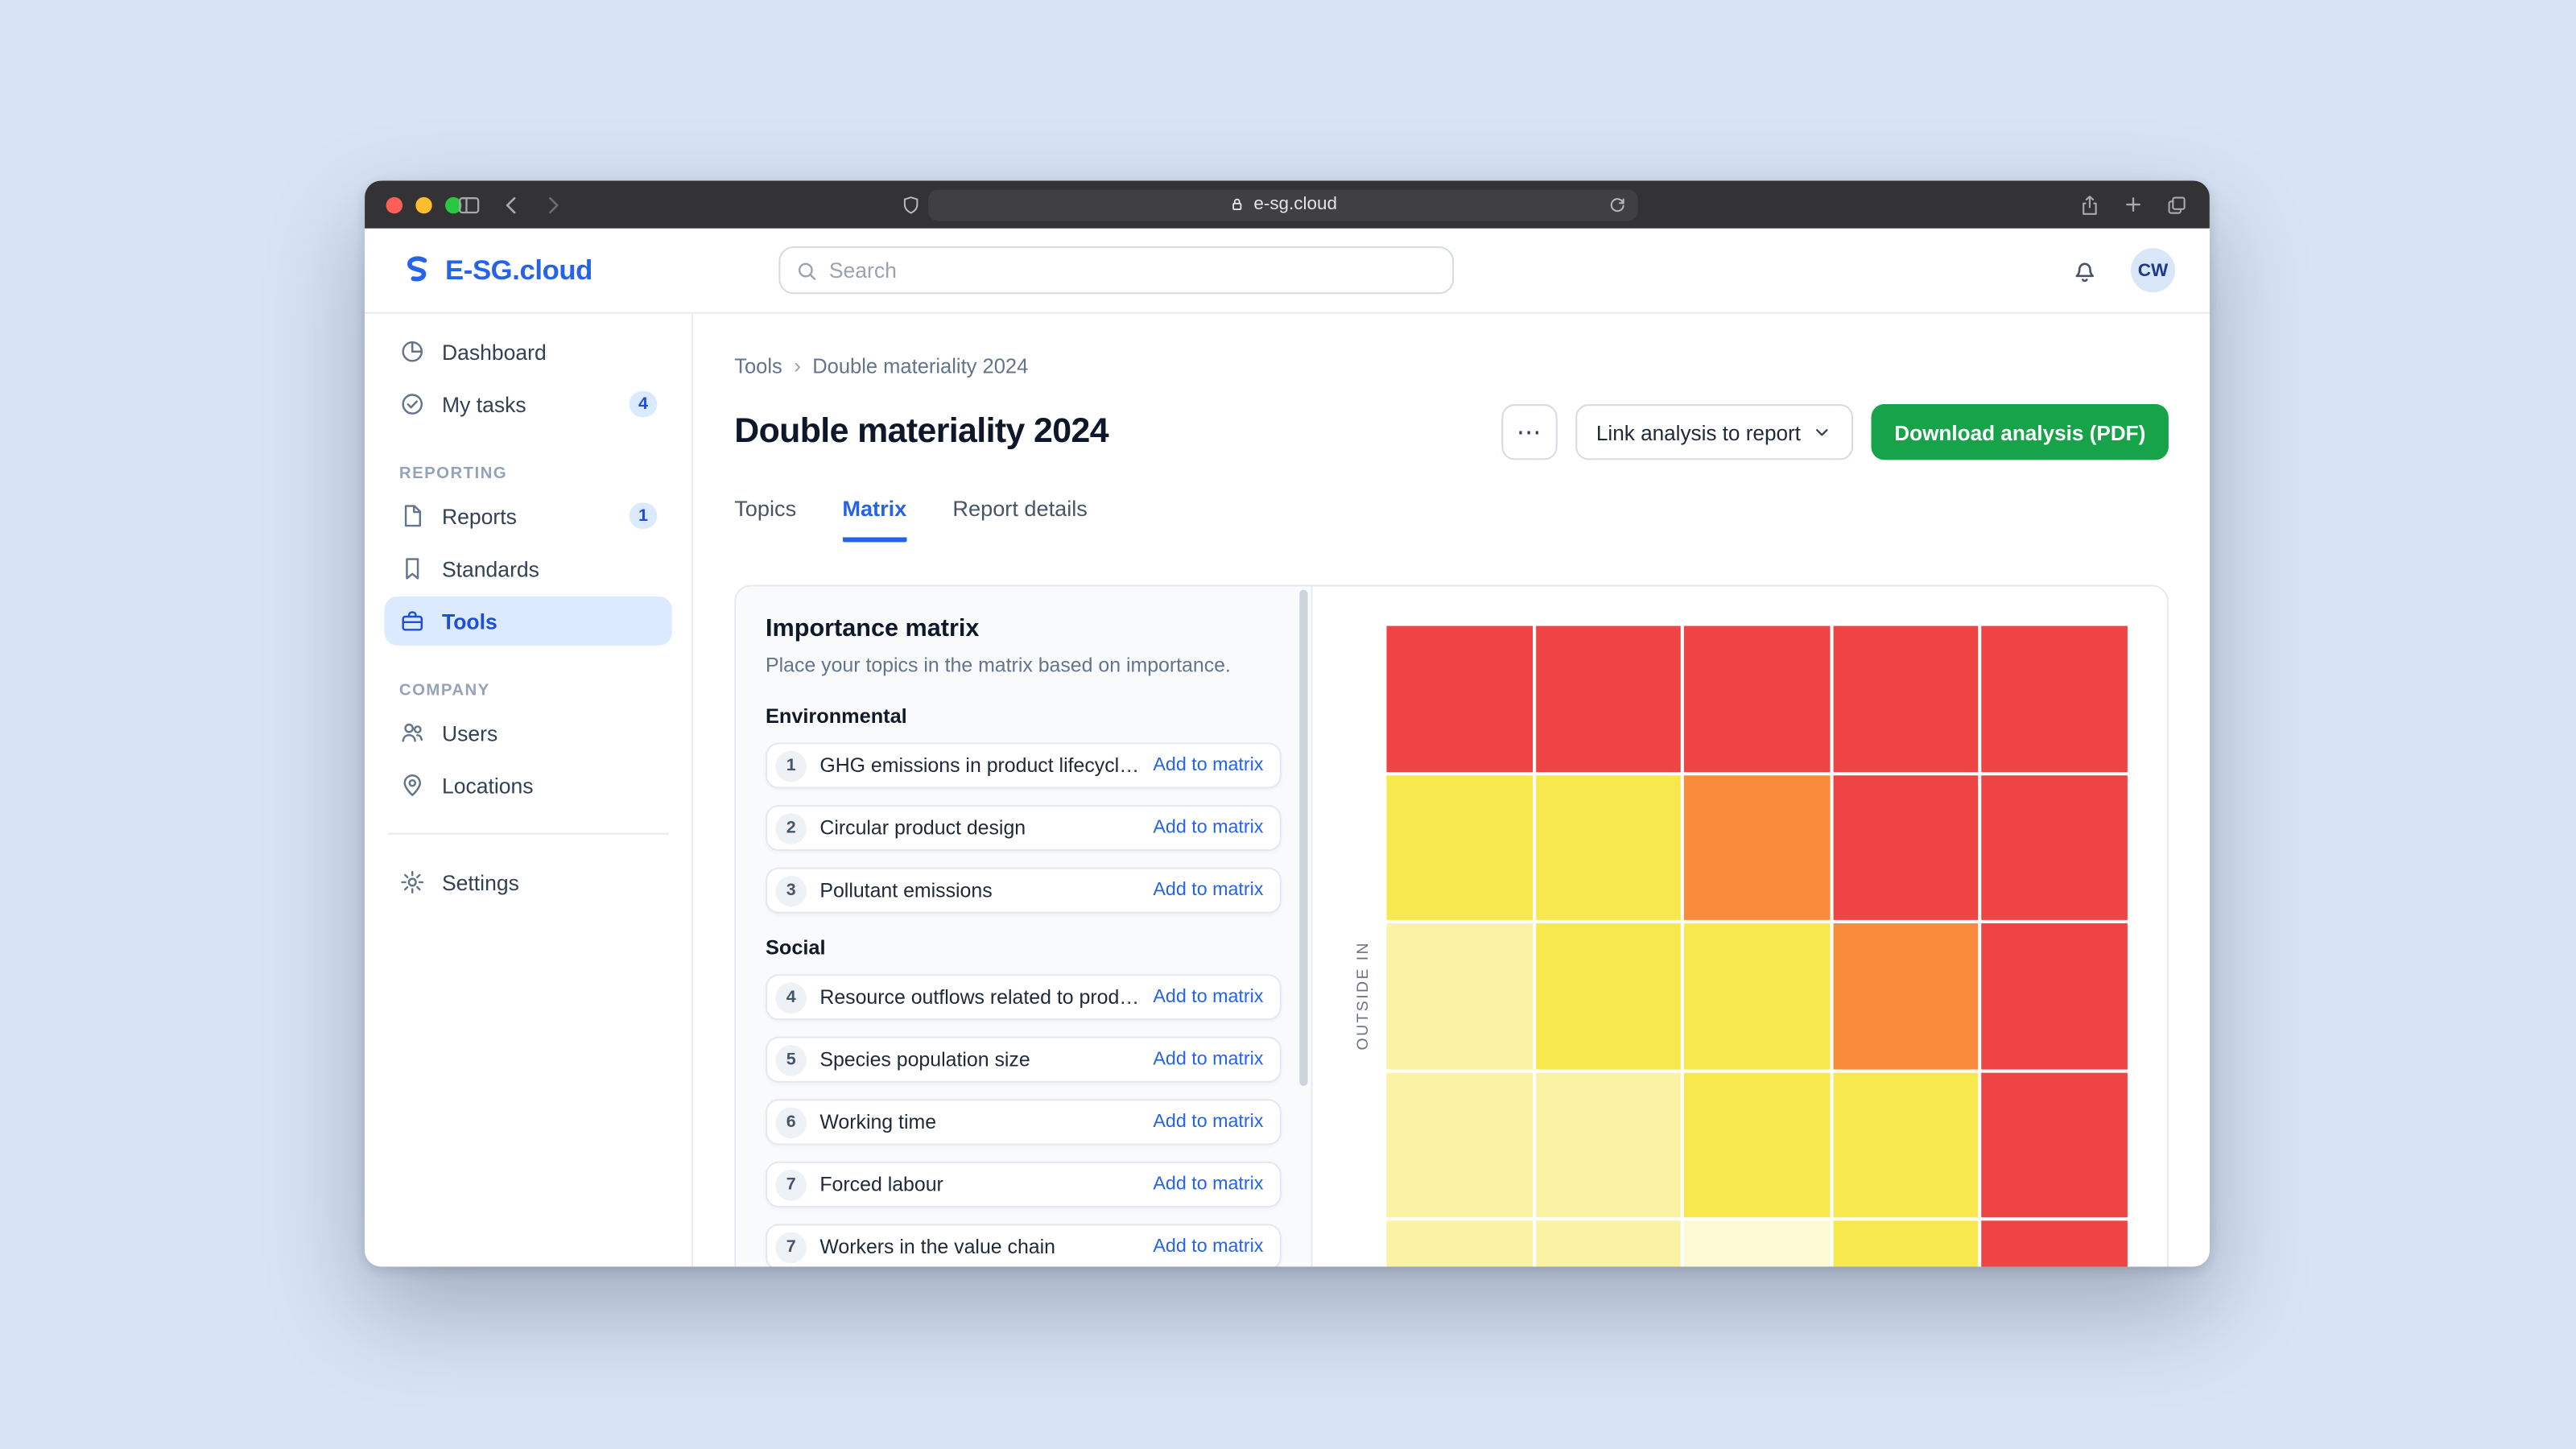  Describe the element at coordinates (528, 882) in the screenshot. I see `sidebar-item-settings: Settings` at that location.